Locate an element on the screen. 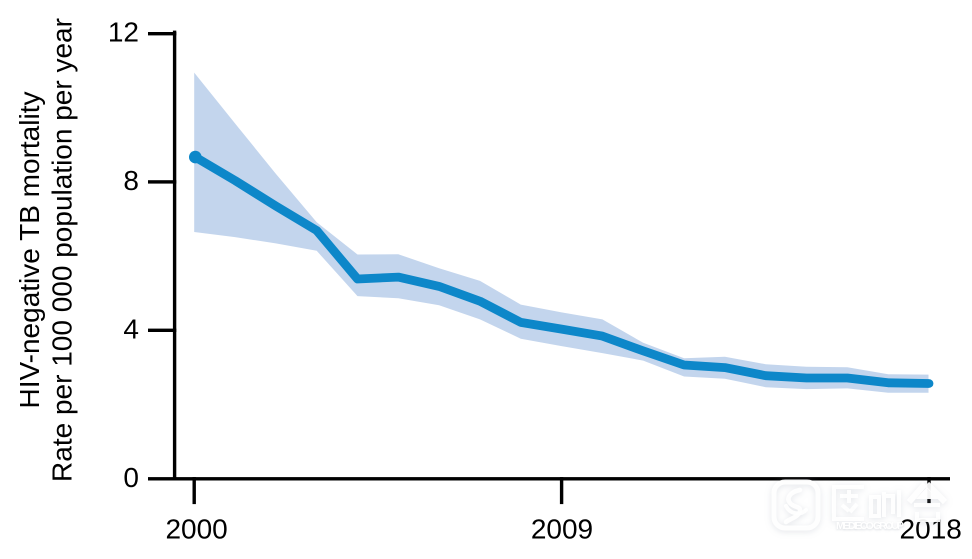  svg-text:Rate per 100 000 population pe: Rate per 100 000 population per year is located at coordinates (62, 250).